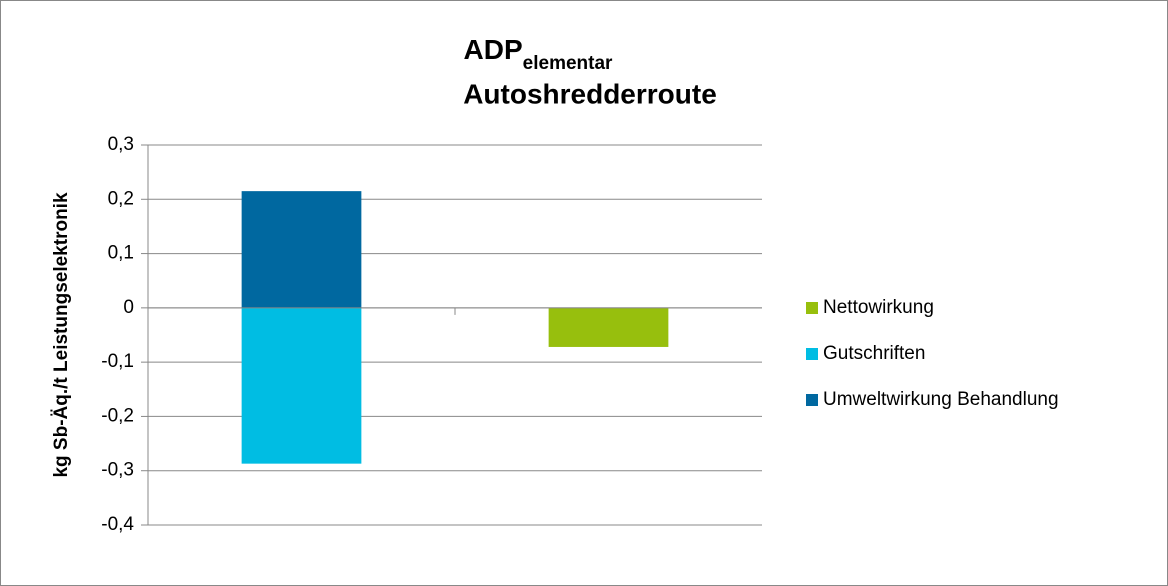 This screenshot has height=586, width=1168. What do you see at coordinates (117, 470) in the screenshot?
I see `y-tick-label: -0,3` at bounding box center [117, 470].